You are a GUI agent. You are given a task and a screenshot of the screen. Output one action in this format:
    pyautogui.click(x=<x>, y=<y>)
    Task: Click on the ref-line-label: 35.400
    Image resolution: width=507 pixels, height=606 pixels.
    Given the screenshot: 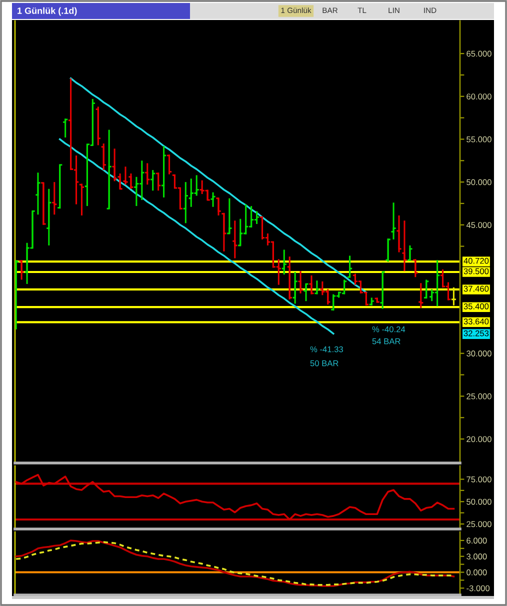 What is the action you would take?
    pyautogui.click(x=476, y=306)
    